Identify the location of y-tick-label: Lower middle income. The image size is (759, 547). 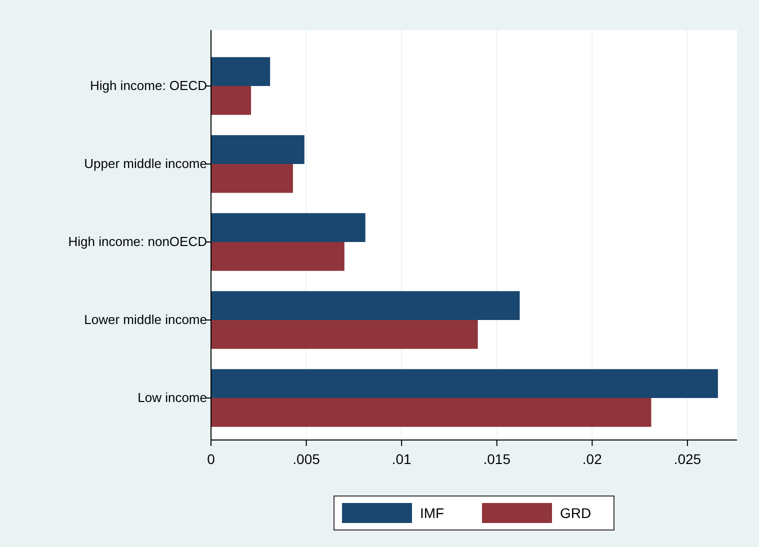
(145, 319).